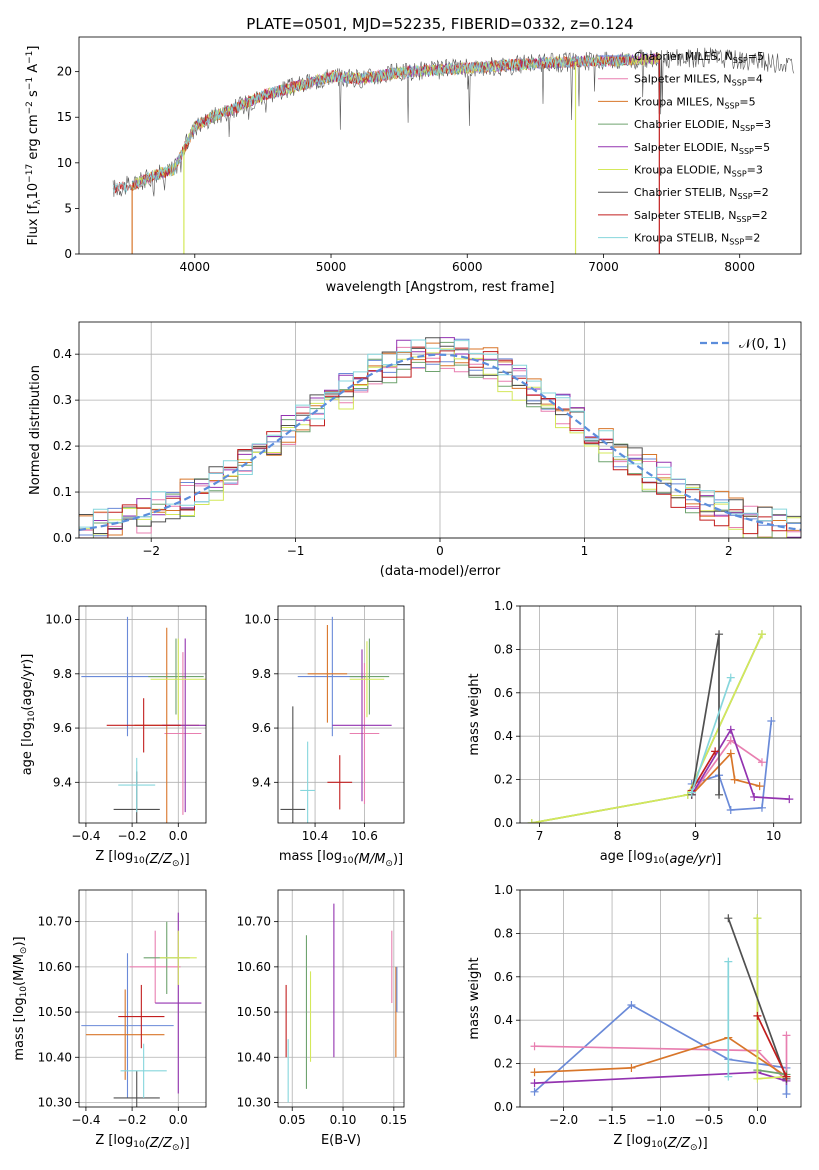 The width and height of the screenshot is (819, 1170). What do you see at coordinates (585, 551) in the screenshot?
I see `x-tick-label: 1` at bounding box center [585, 551].